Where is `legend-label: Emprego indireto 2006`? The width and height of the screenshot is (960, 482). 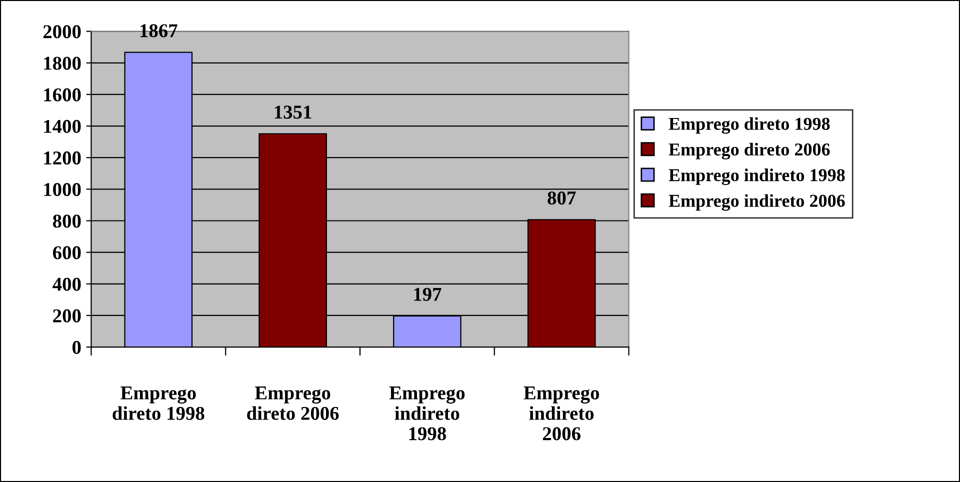 legend-label: Emprego indireto 2006 is located at coordinates (756, 202).